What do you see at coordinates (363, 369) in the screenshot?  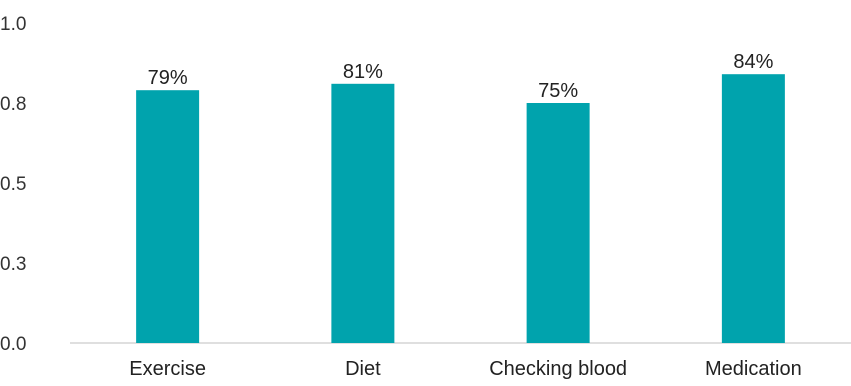 I see `x-category-label: Diet` at bounding box center [363, 369].